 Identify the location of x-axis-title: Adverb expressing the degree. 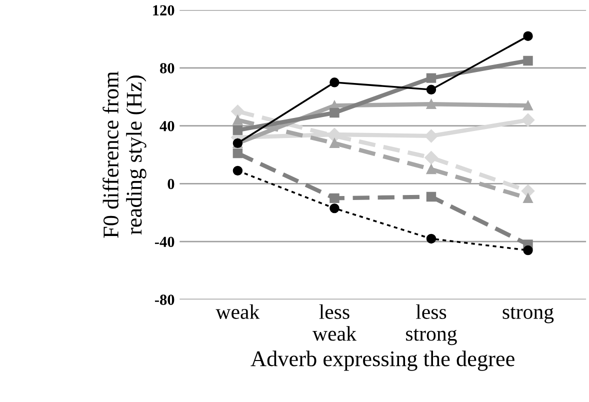
(382, 360).